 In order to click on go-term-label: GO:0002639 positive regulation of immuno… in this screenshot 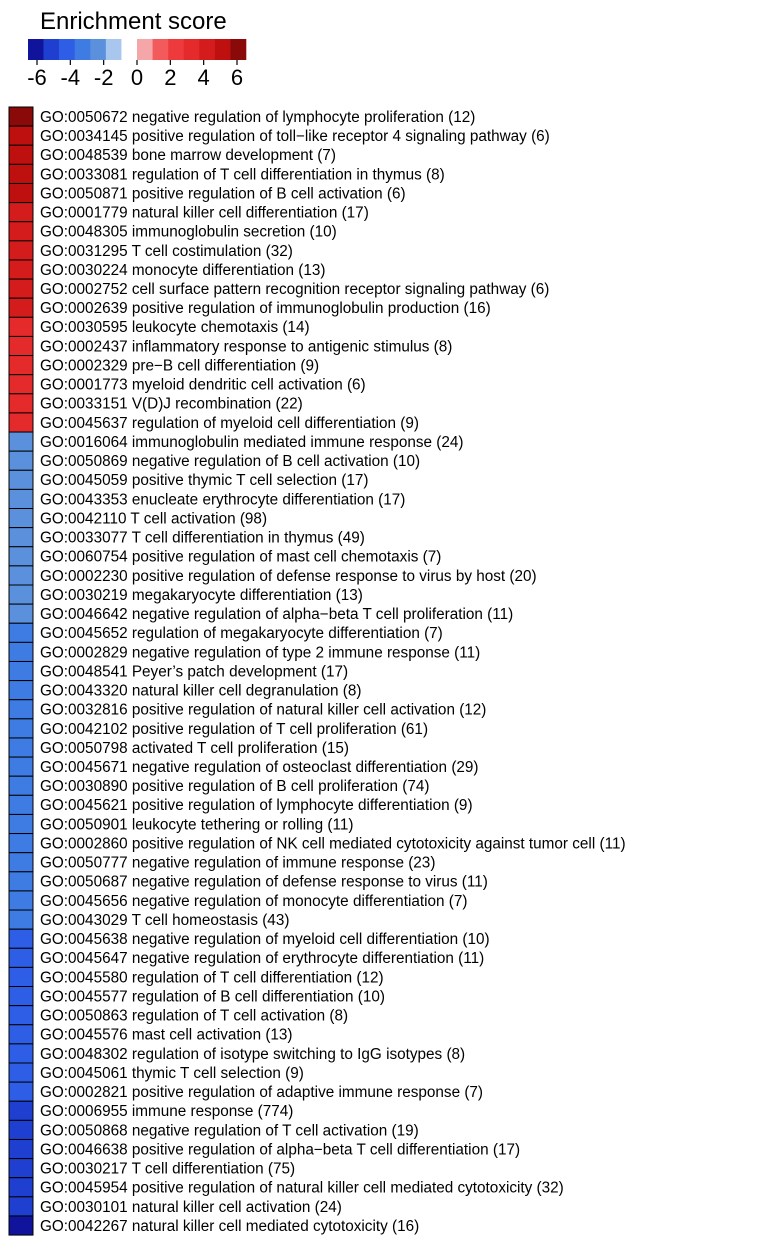, I will do `click(265, 308)`.